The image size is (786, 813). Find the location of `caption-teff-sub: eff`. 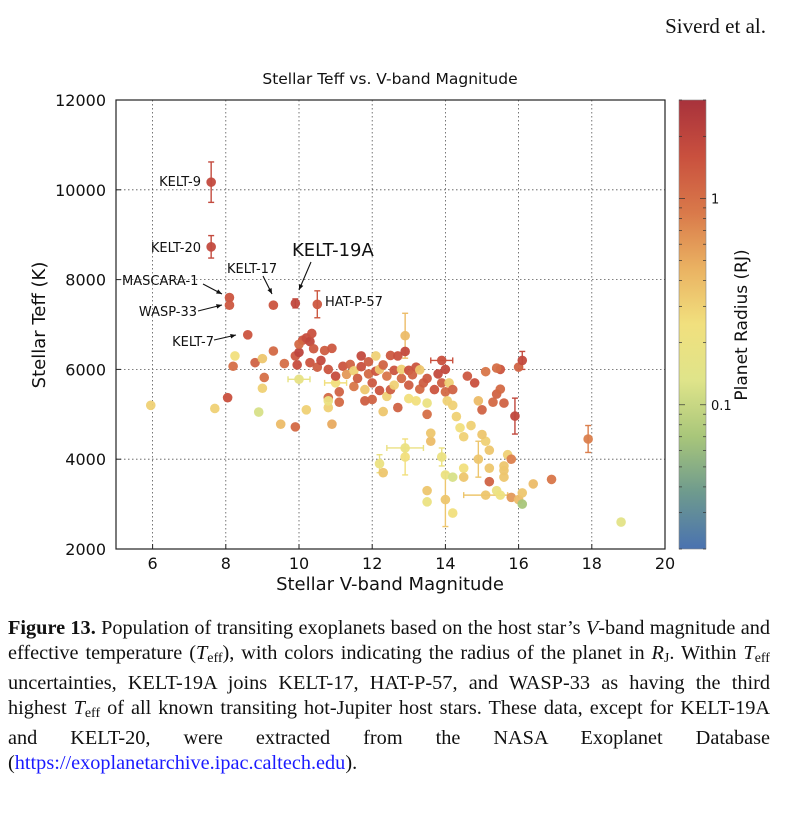

caption-teff-sub: eff is located at coordinates (92, 713).